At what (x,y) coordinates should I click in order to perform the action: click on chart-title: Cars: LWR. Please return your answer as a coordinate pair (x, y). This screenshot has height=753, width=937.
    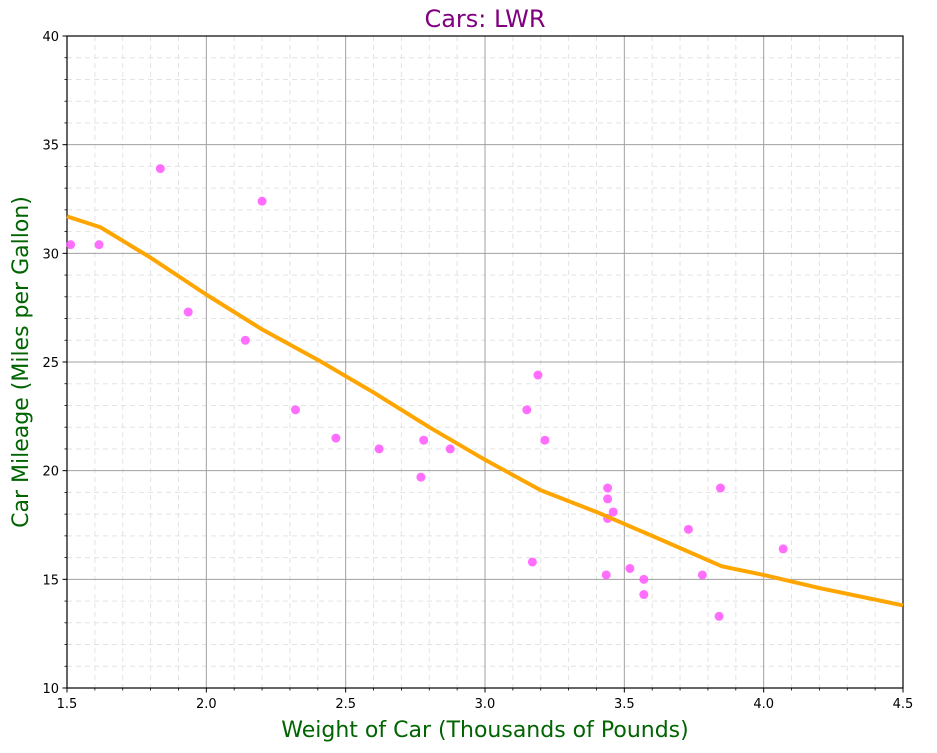
    Looking at the image, I should click on (484, 19).